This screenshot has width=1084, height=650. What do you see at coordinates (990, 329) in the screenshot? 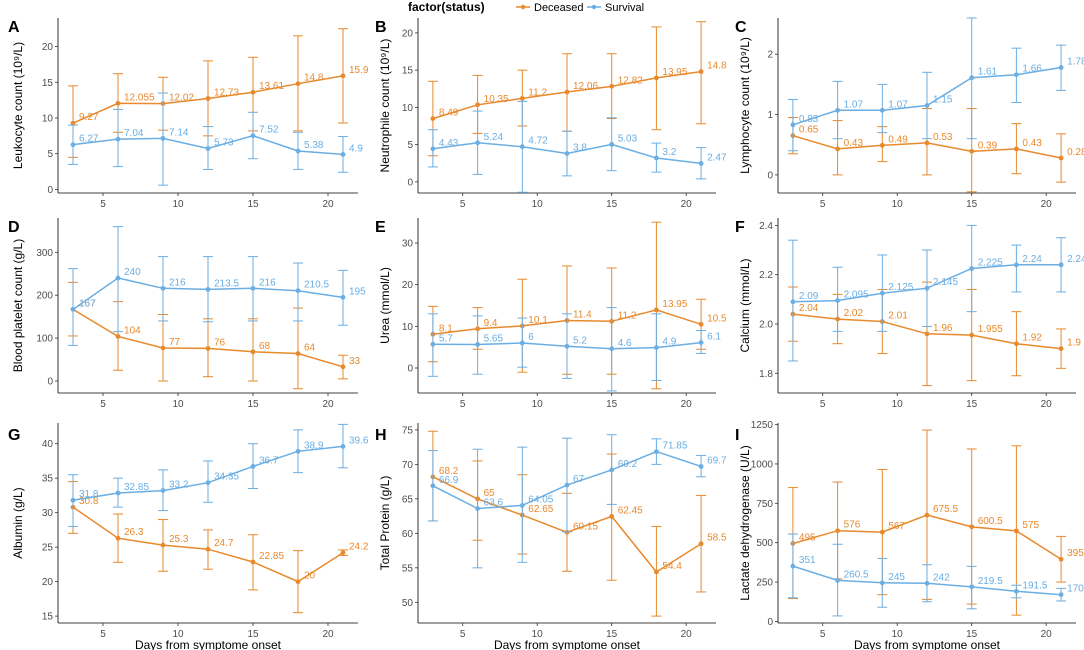
I see `data-label: 1.955` at bounding box center [990, 329].